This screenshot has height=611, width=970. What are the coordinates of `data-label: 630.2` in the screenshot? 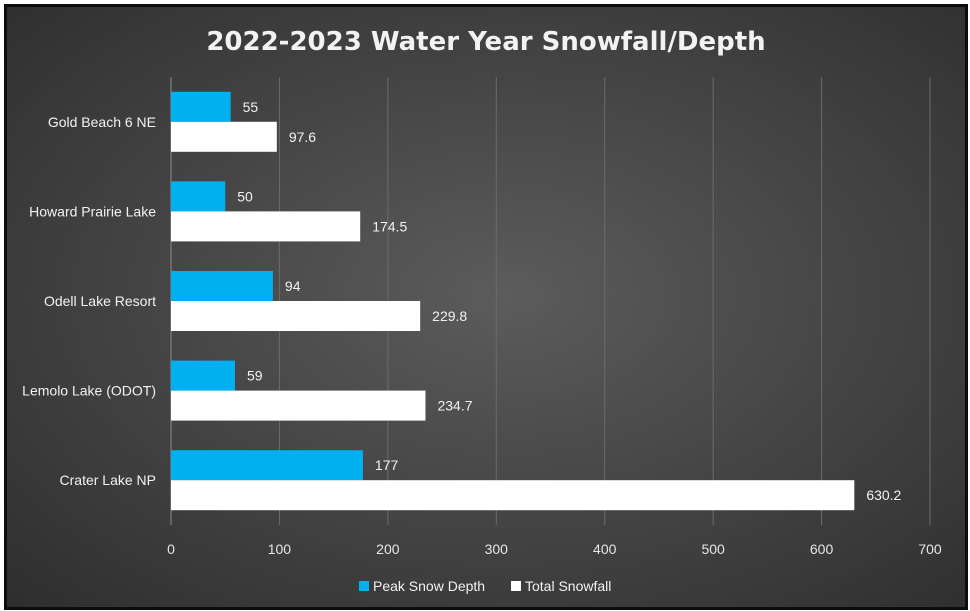 It's located at (883, 495).